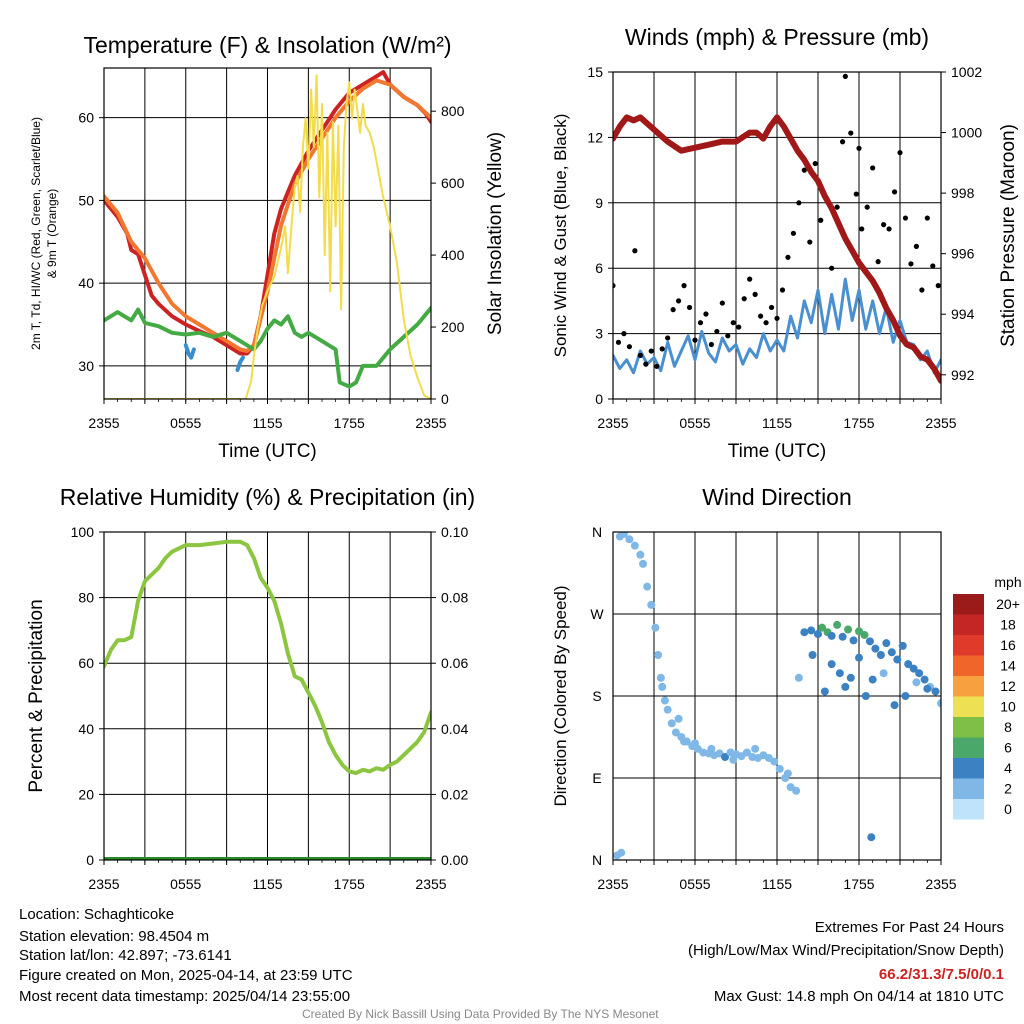 Image resolution: width=1024 pixels, height=1024 pixels. I want to click on panel1-frame, so click(267, 233).